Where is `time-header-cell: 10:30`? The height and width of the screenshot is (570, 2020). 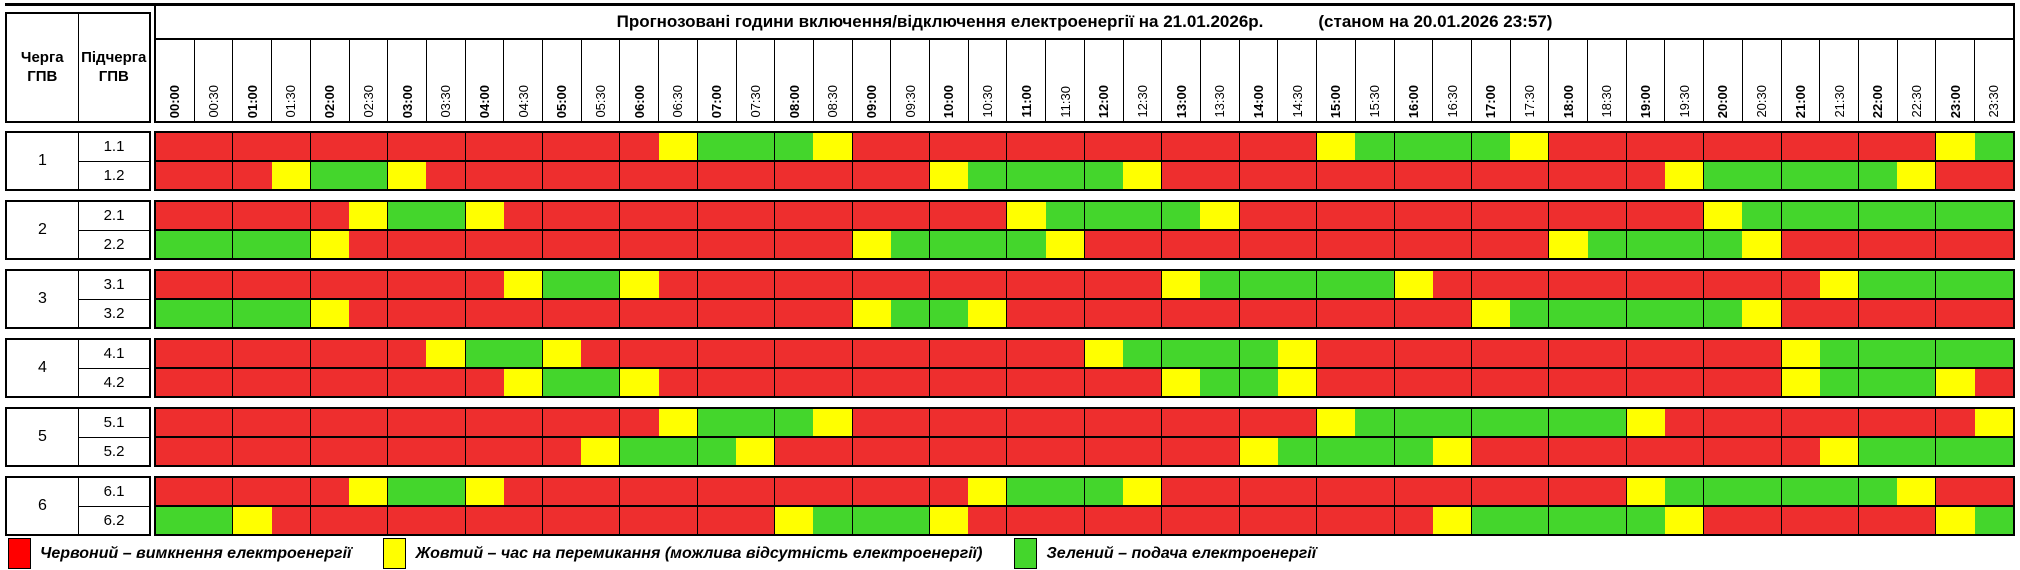
time-header-cell: 10:30 is located at coordinates (988, 80).